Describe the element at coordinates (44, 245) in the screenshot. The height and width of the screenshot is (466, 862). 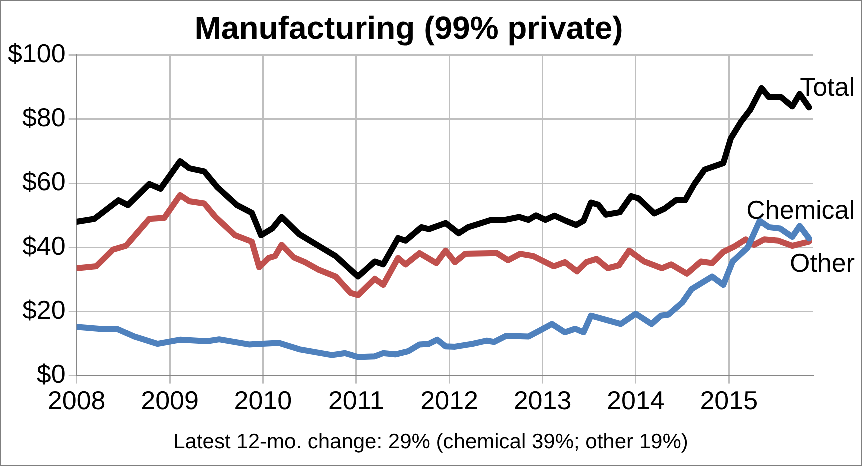
I see `y-tick-label: $40` at that location.